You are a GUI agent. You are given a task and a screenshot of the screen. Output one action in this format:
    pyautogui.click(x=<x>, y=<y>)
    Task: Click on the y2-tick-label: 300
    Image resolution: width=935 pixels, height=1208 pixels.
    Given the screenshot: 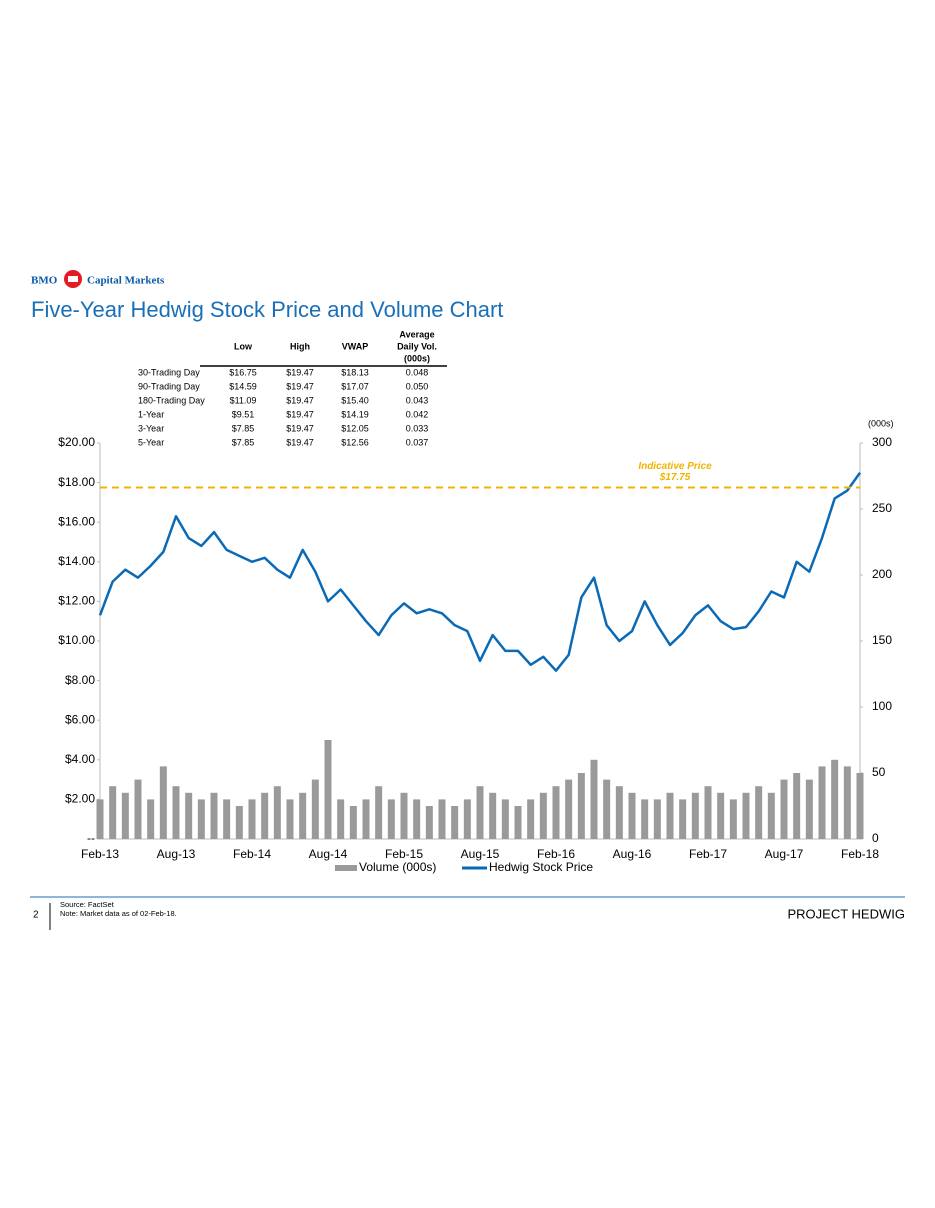 What is the action you would take?
    pyautogui.click(x=882, y=442)
    